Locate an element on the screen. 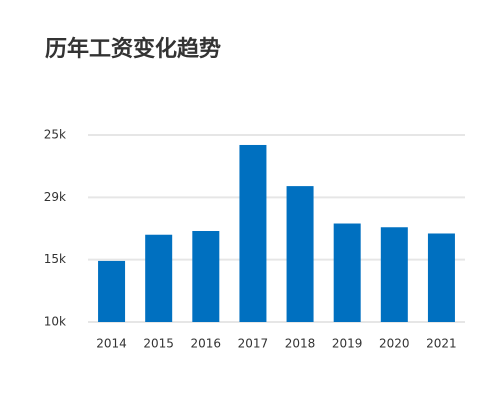 This screenshot has width=500, height=400. x-tick-label: 2017 is located at coordinates (253, 344).